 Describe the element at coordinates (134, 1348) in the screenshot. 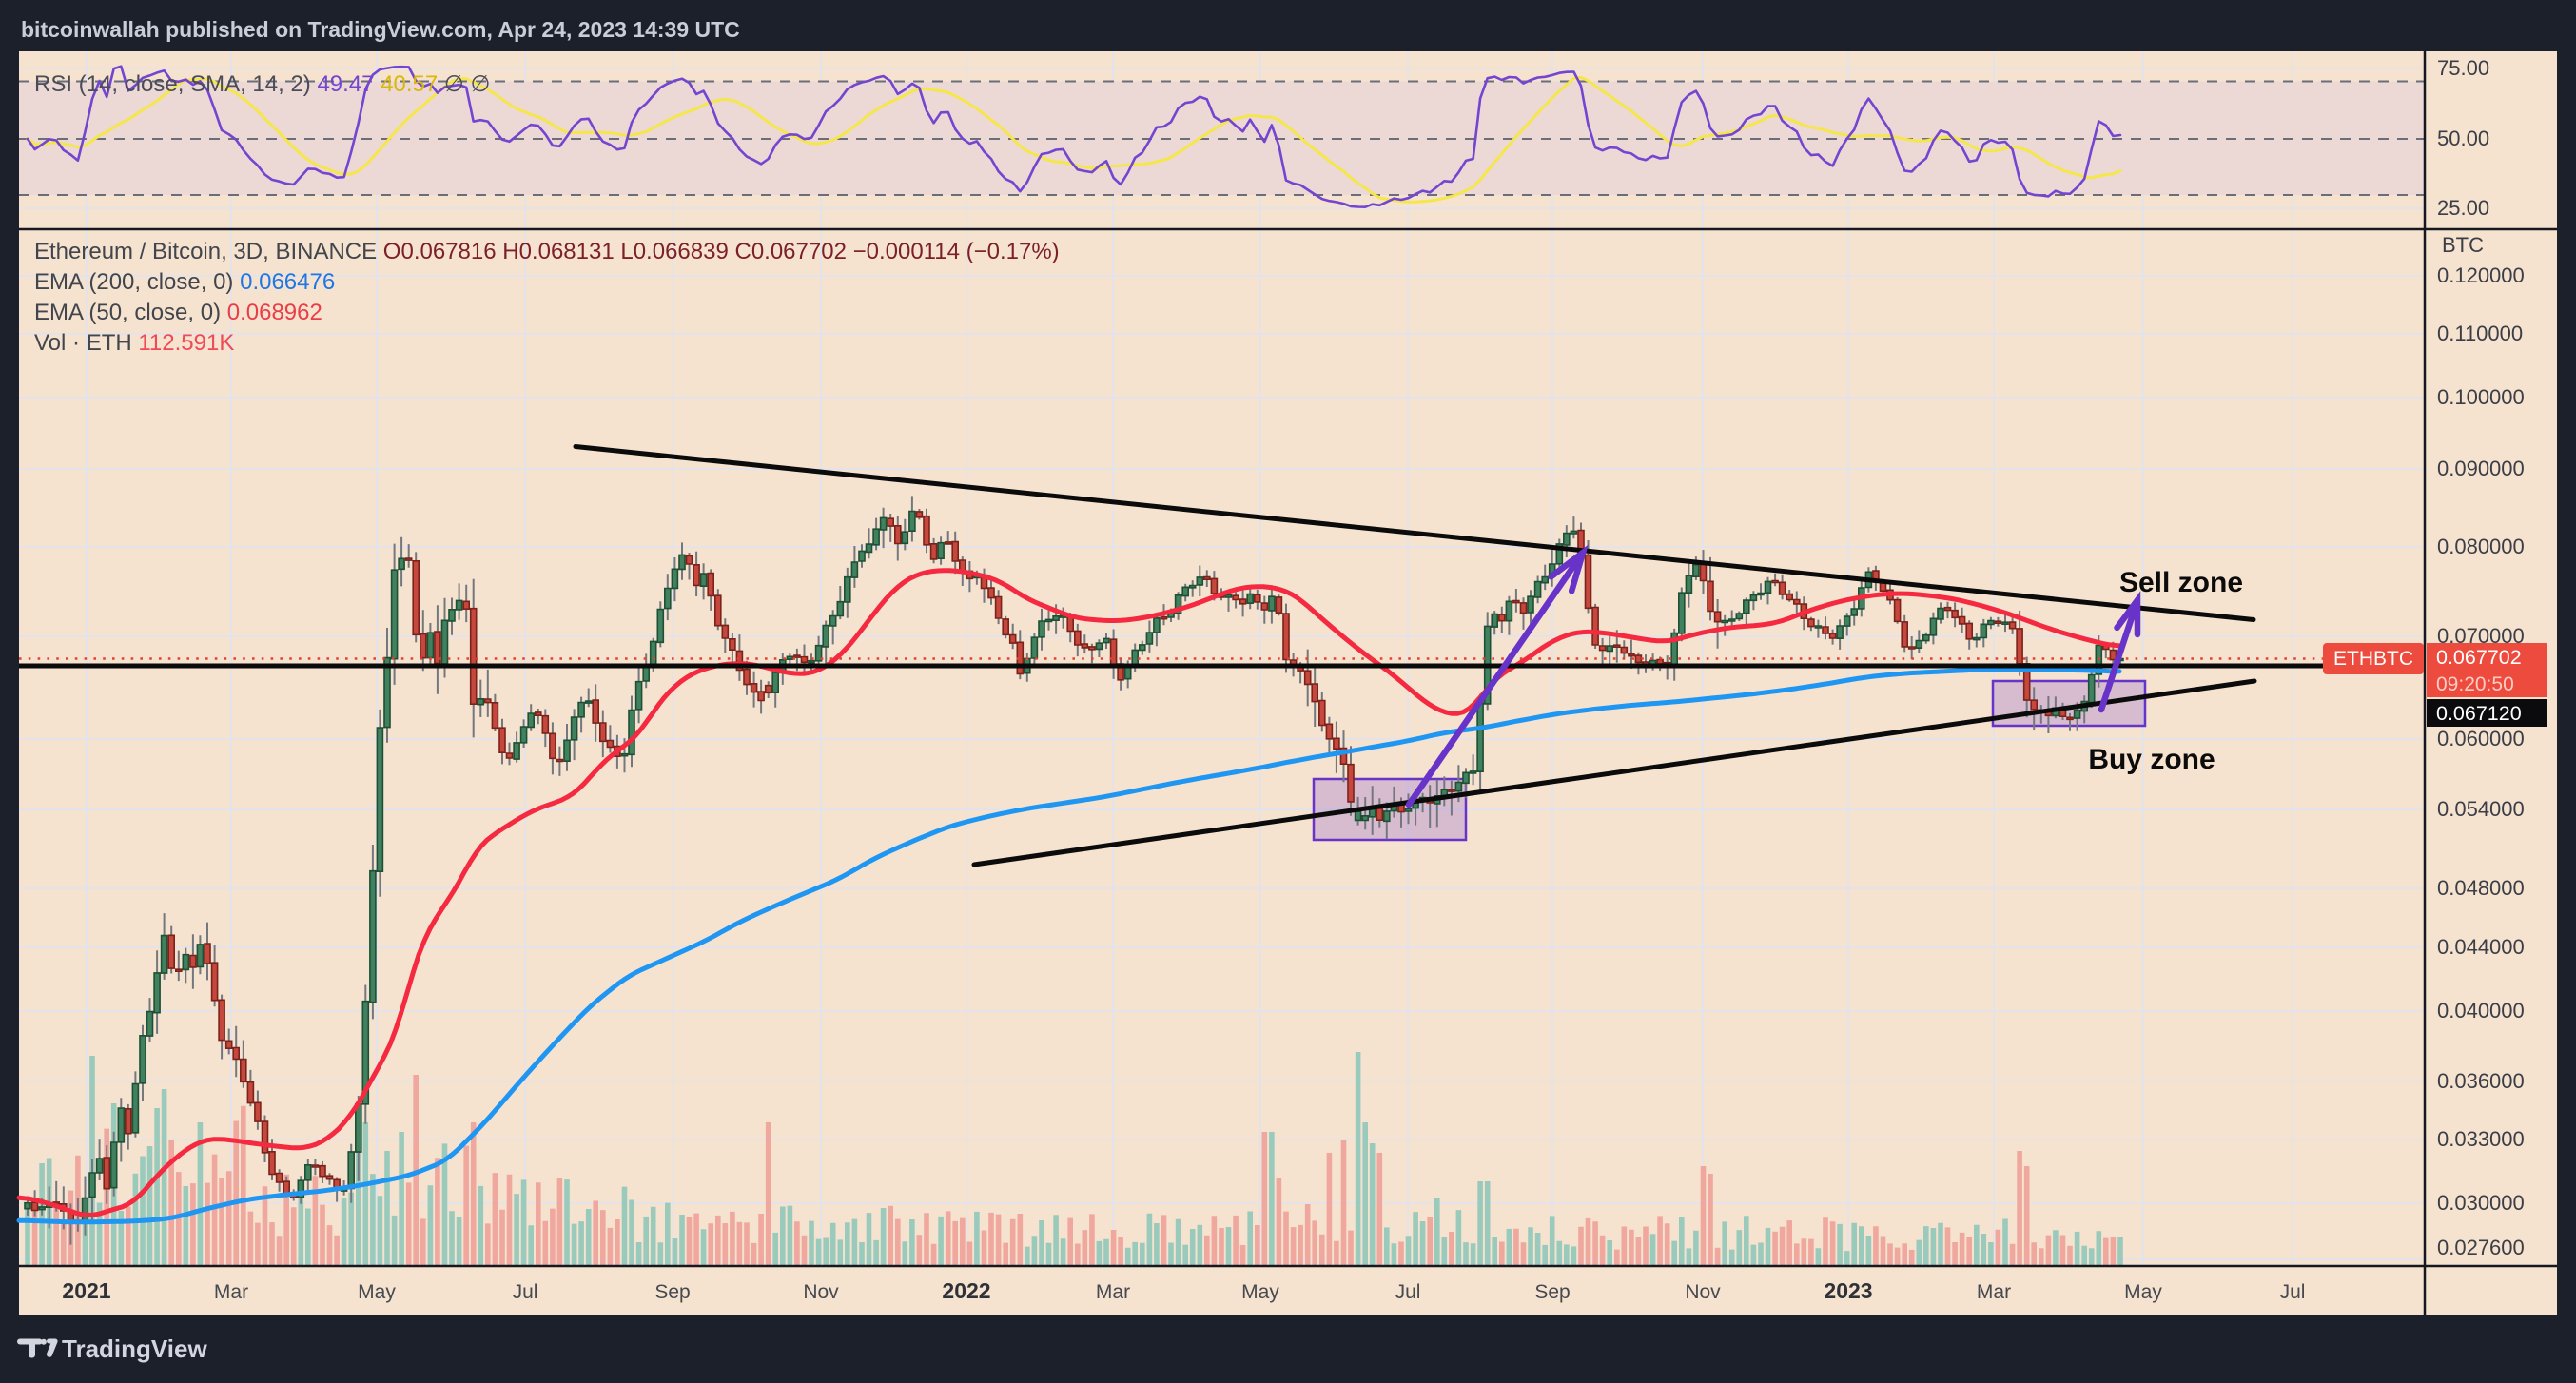

I see `svg-text: TradingView` at that location.